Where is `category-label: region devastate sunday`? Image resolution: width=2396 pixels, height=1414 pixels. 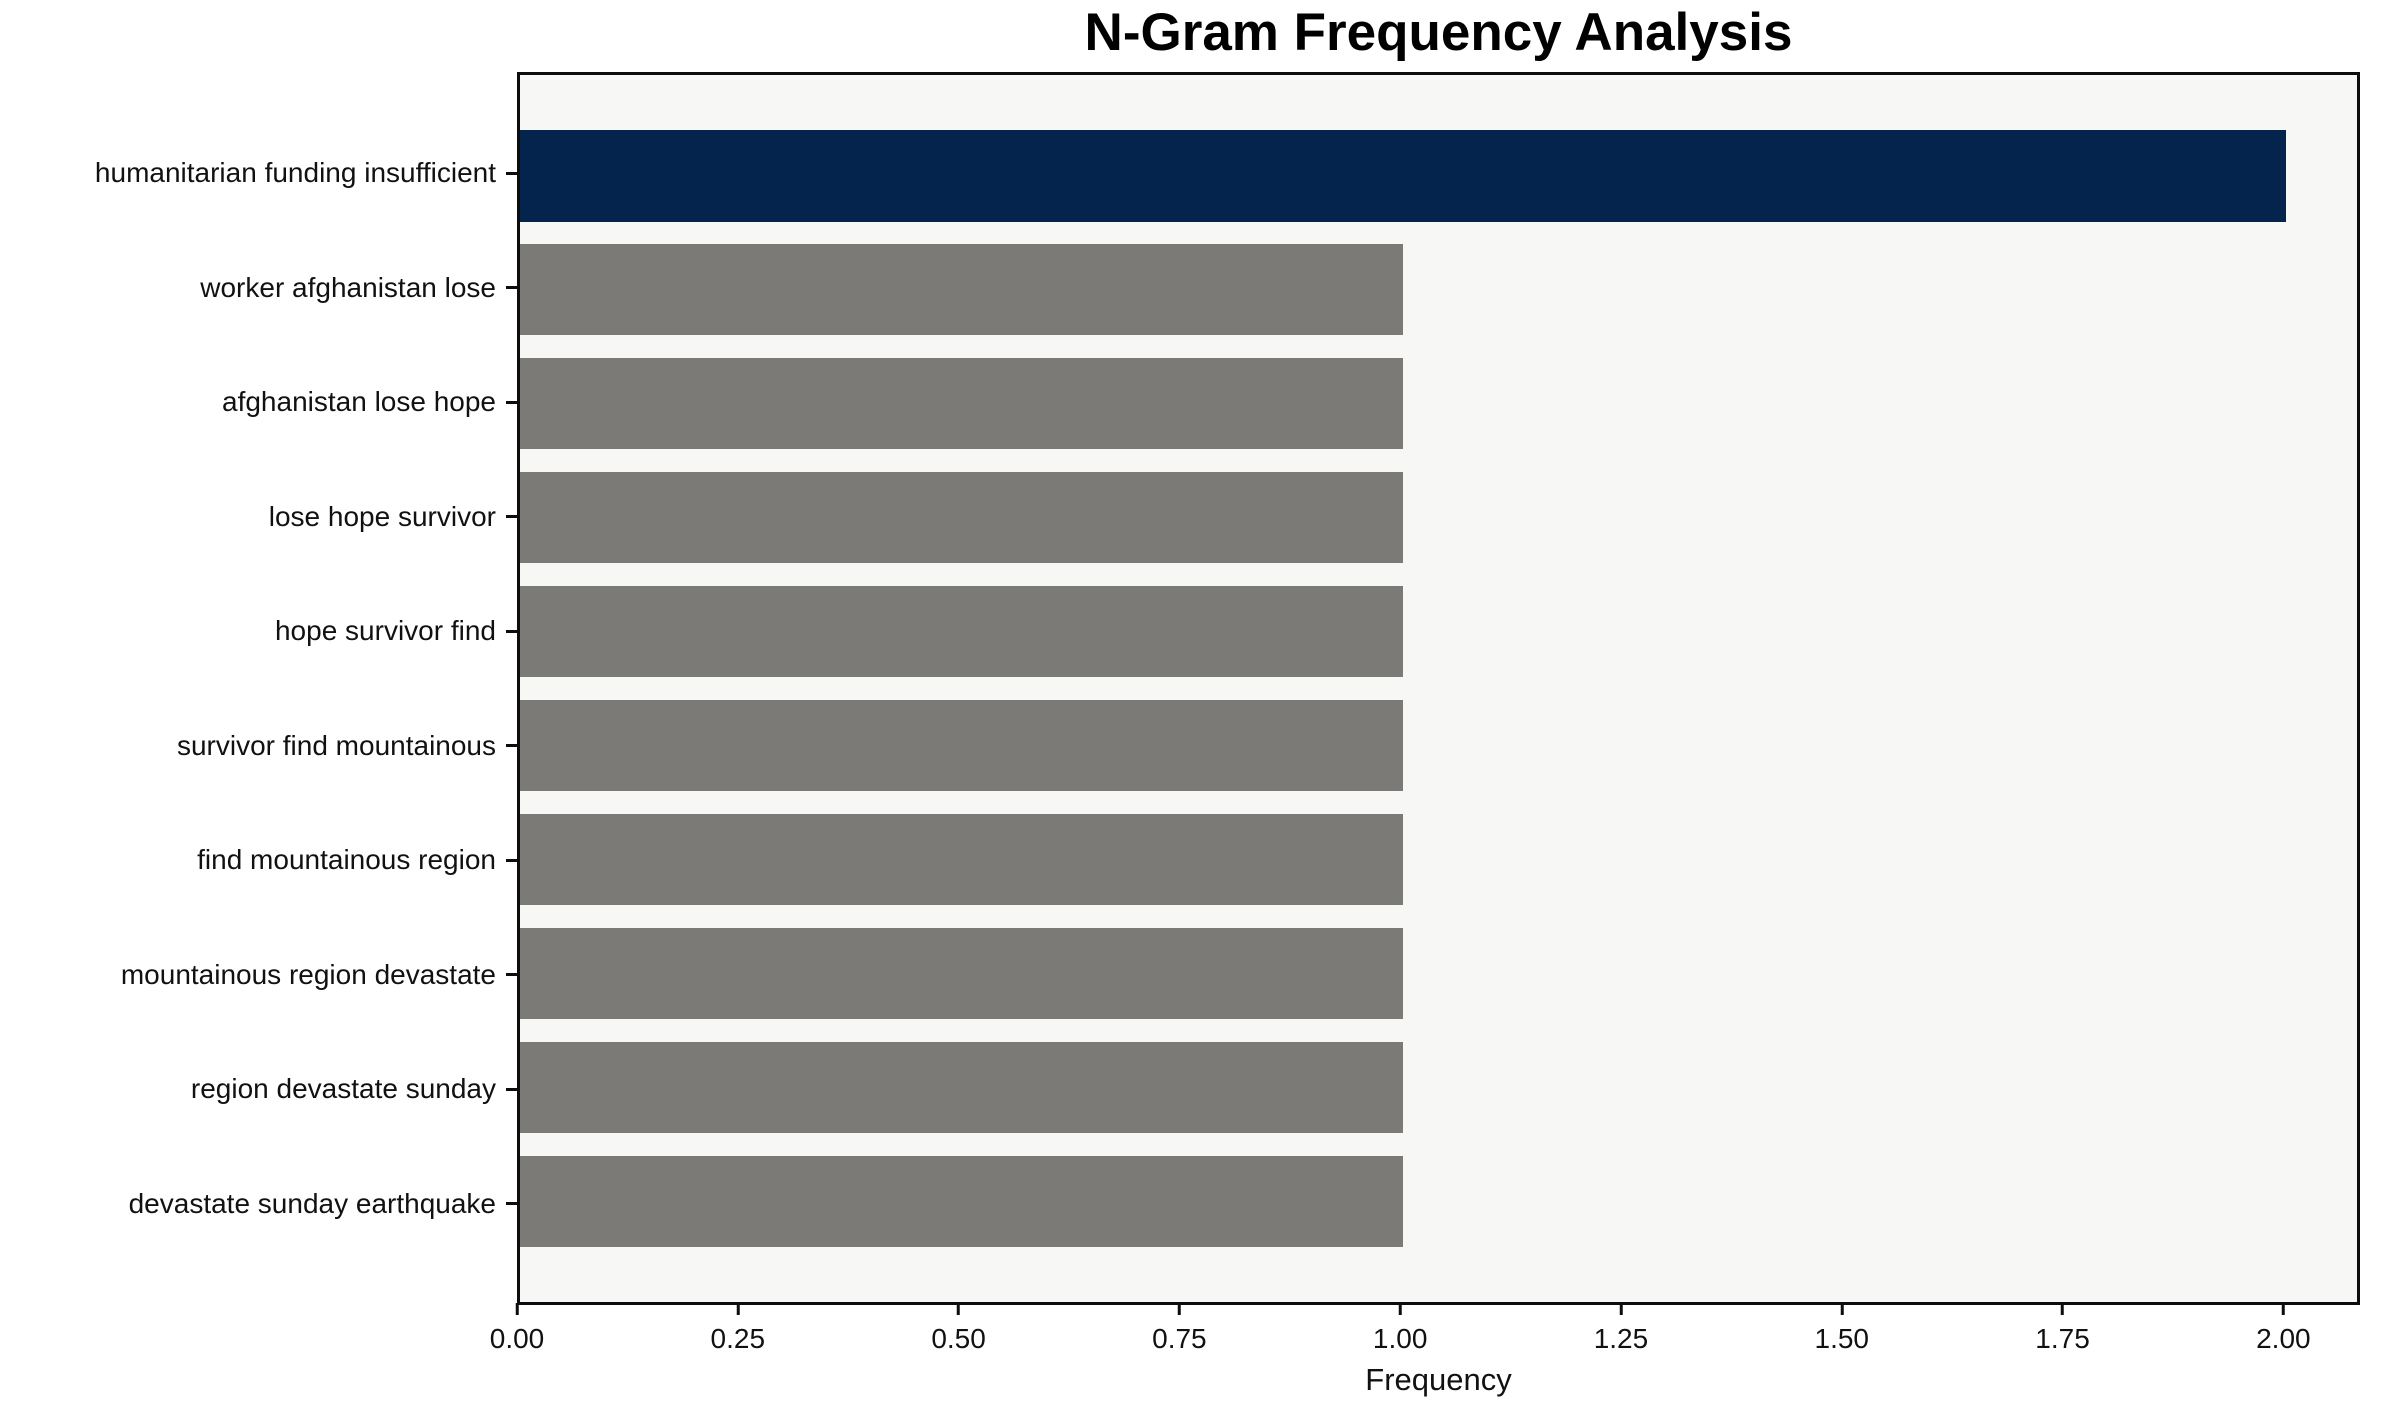 category-label: region devastate sunday is located at coordinates (343, 1089).